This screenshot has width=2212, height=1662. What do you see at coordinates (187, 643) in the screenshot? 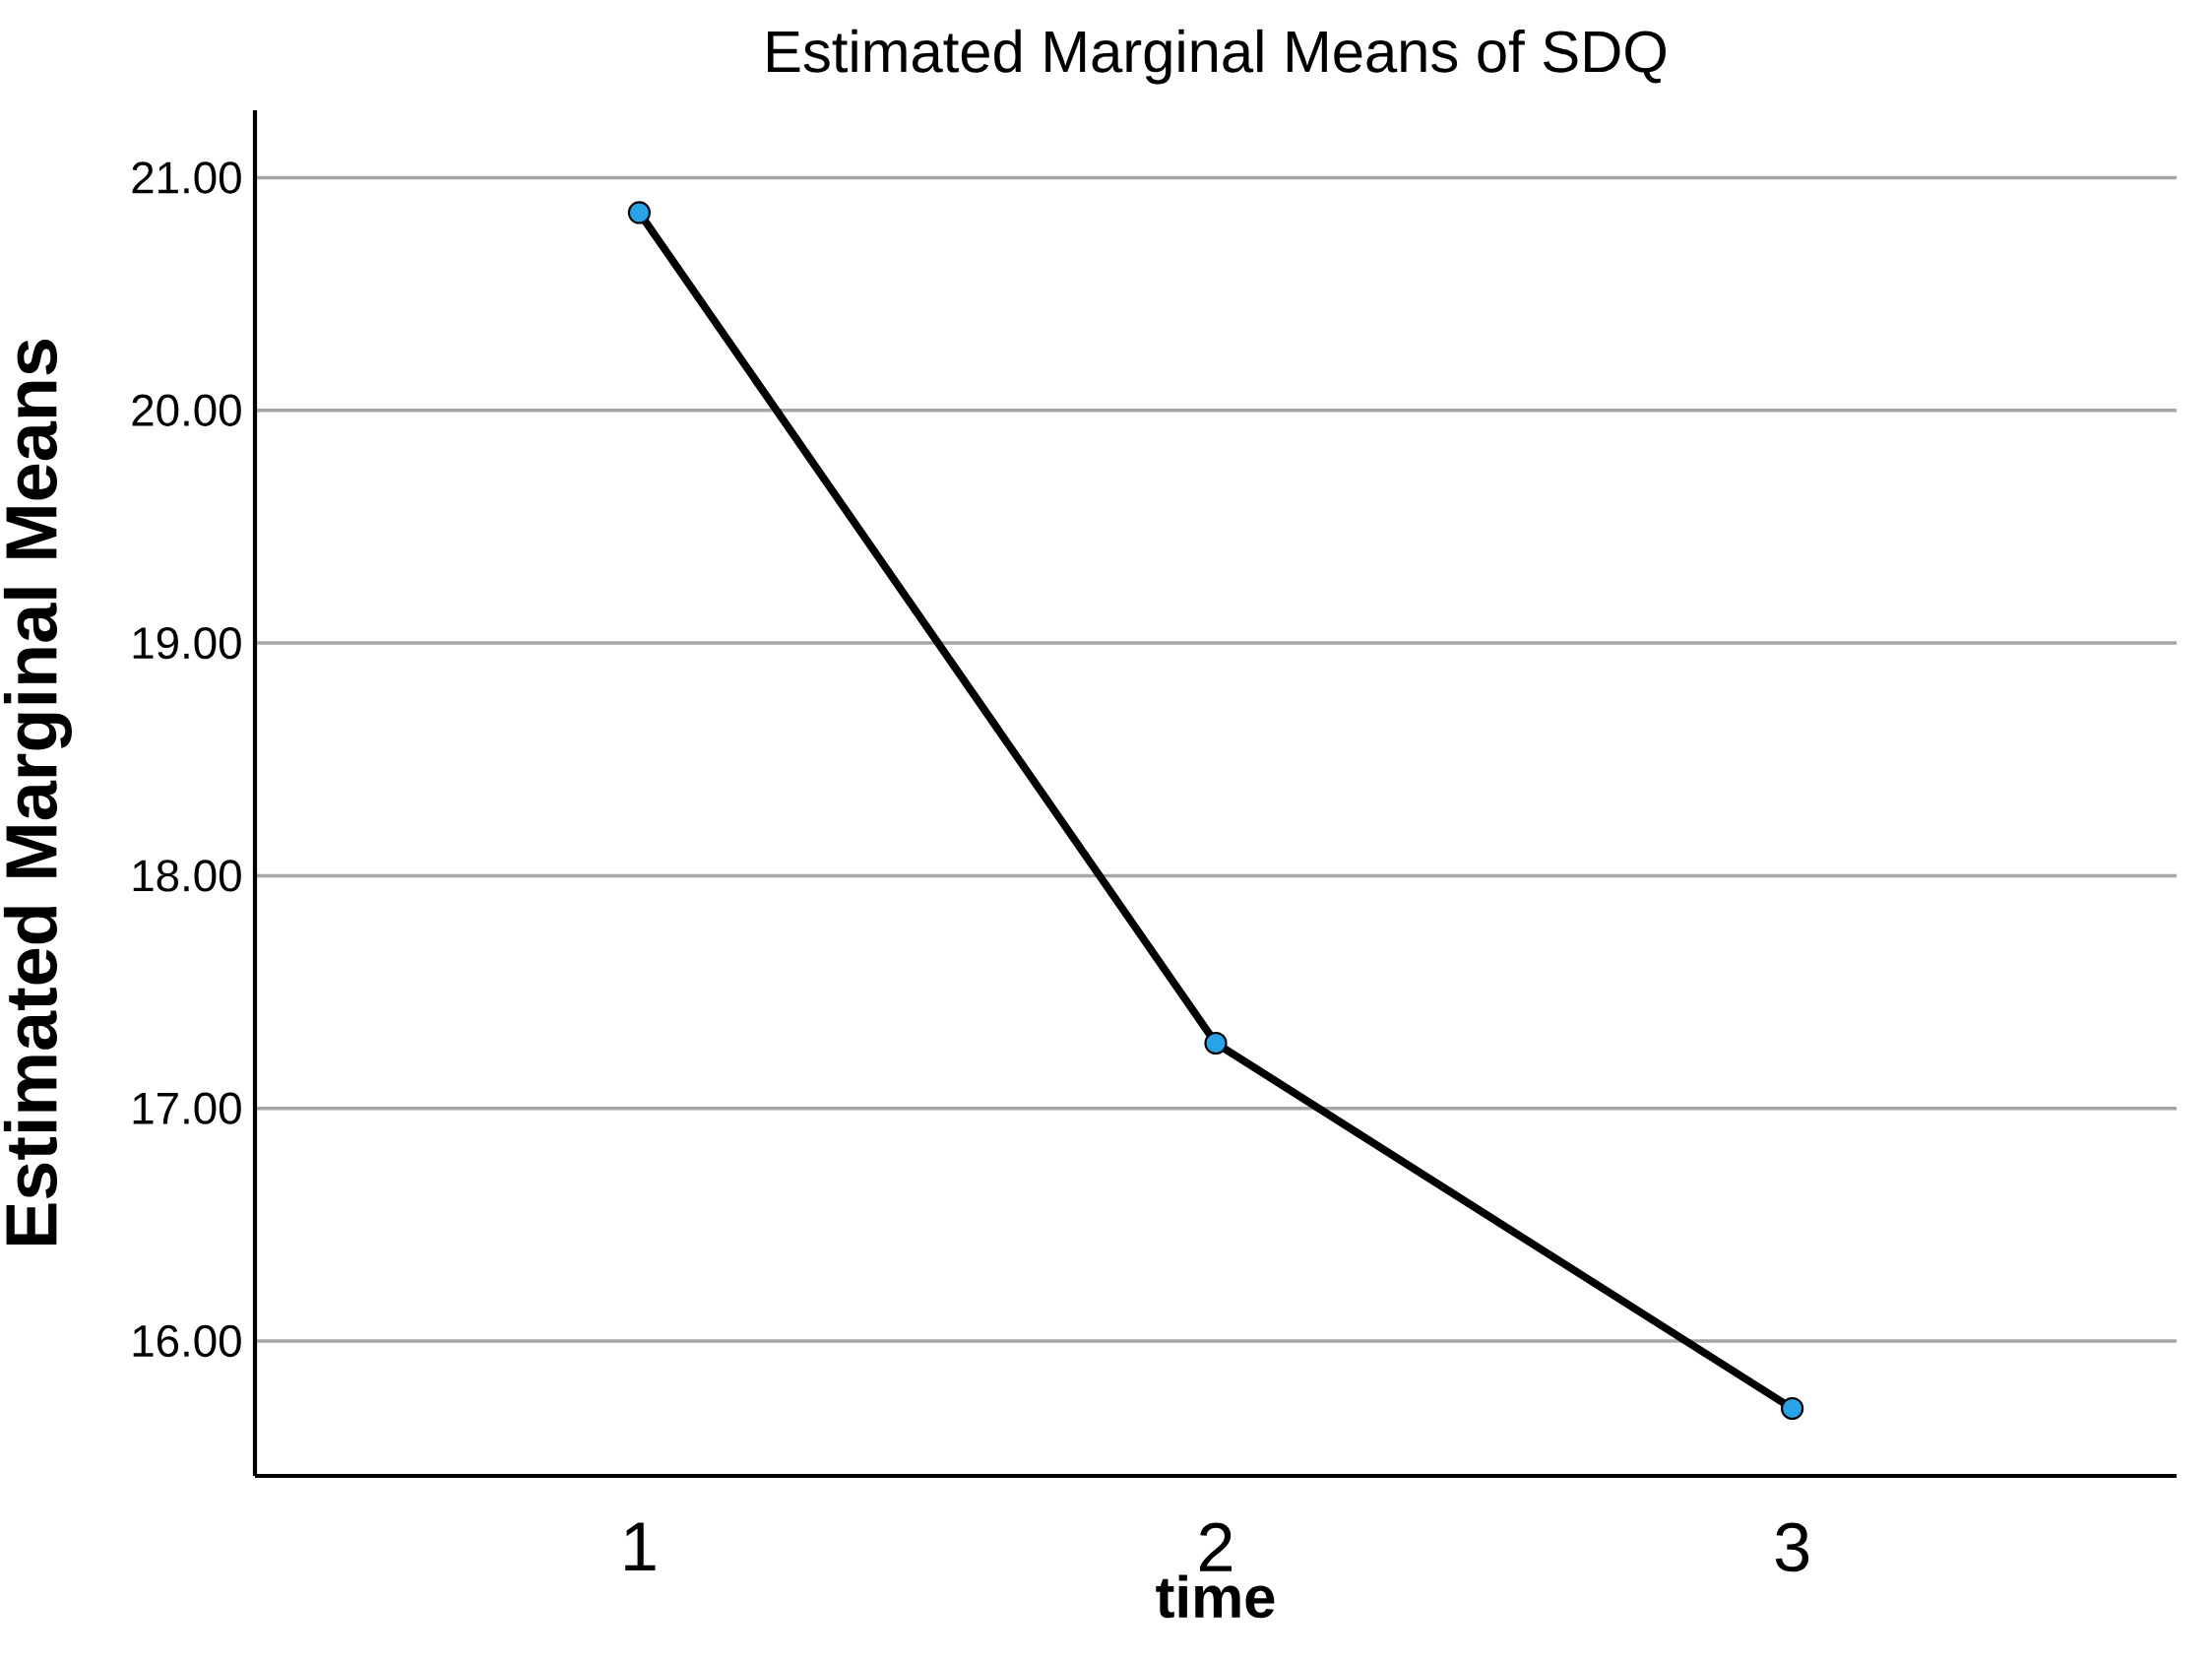
I see `y-tick-label: 19.00` at bounding box center [187, 643].